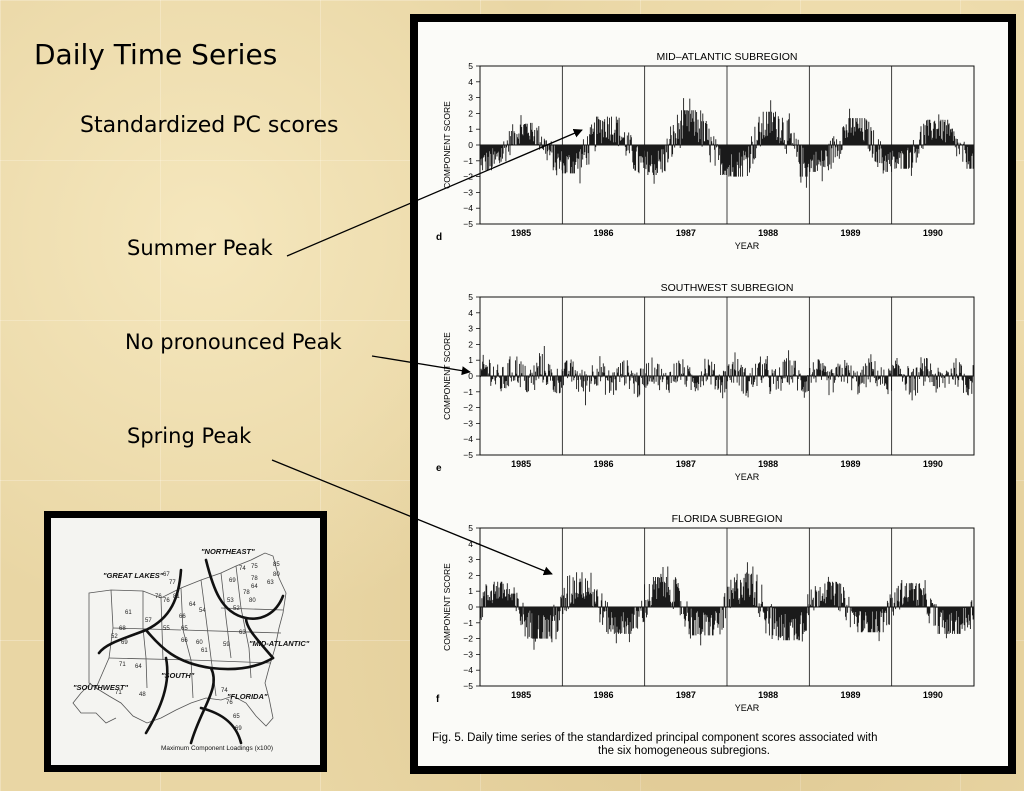  I want to click on map-loading-value: 48, so click(142, 695).